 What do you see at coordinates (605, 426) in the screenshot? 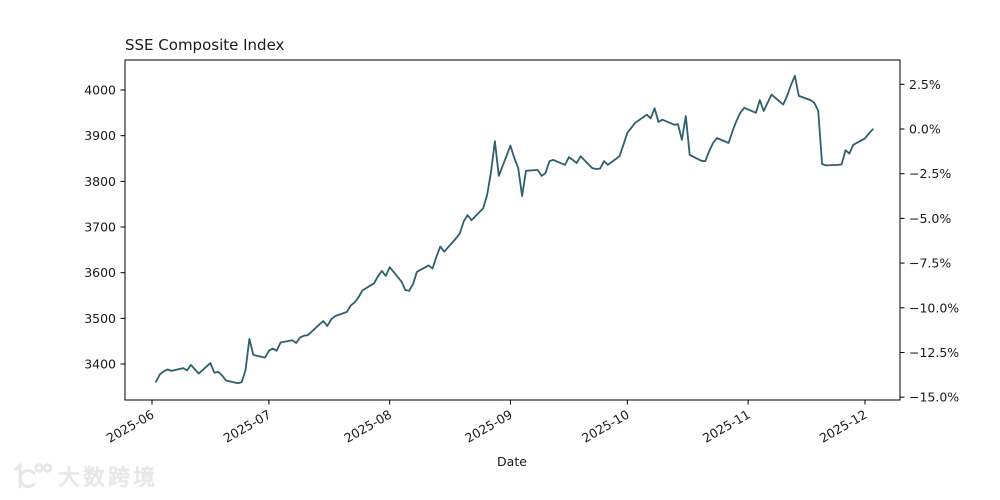
I see `x-tick-label: 2025-10` at bounding box center [605, 426].